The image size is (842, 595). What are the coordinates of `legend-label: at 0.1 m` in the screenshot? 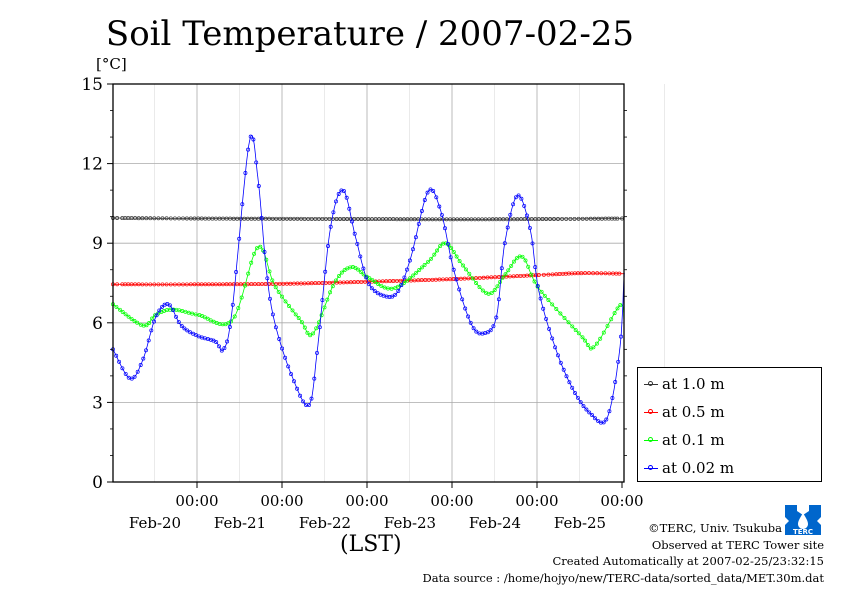 It's located at (693, 440).